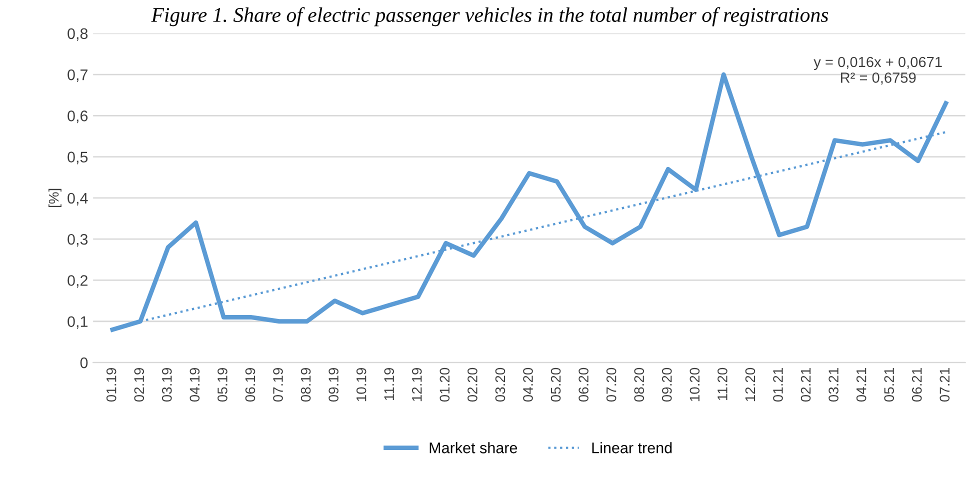  I want to click on x-tick-label: 09.19, so click(333, 385).